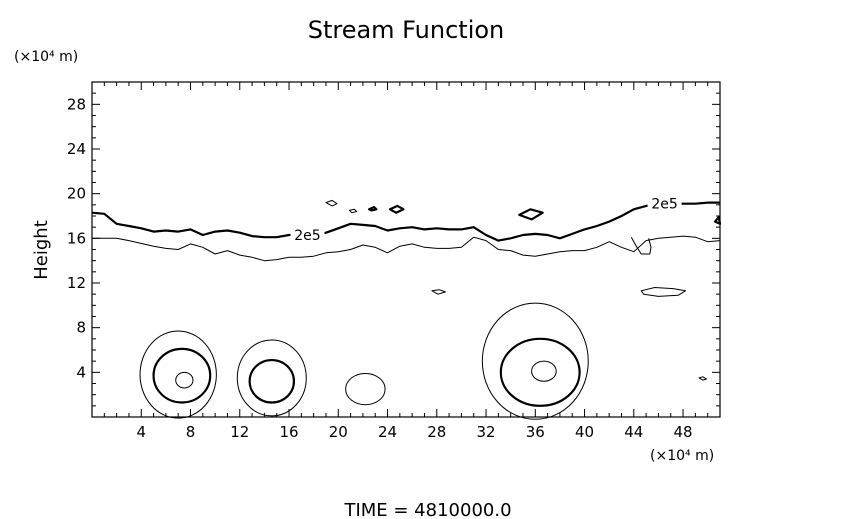  Describe the element at coordinates (76, 149) in the screenshot. I see `y-tick-label: 24` at that location.